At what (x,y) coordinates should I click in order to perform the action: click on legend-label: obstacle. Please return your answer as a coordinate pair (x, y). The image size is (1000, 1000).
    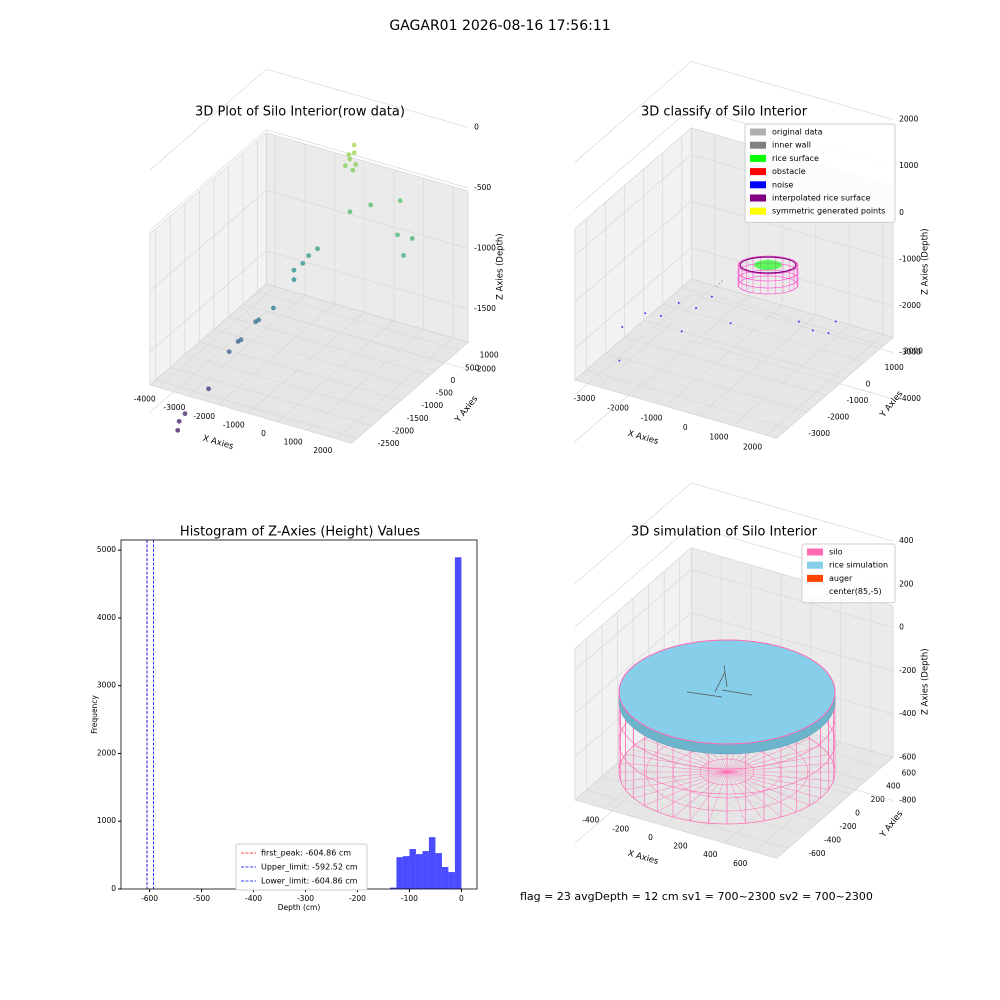
    Looking at the image, I should click on (789, 171).